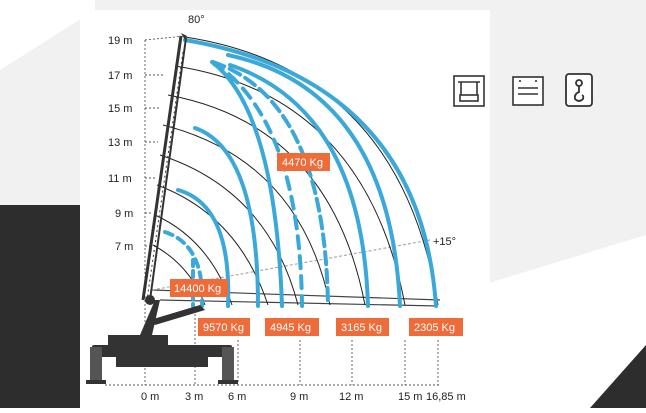 This screenshot has width=646, height=413. Describe the element at coordinates (162, 339) in the screenshot. I see `crane-base` at that location.